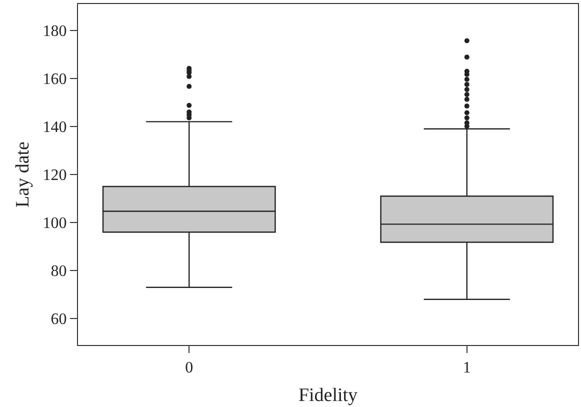 The width and height of the screenshot is (581, 407). What do you see at coordinates (189, 367) in the screenshot?
I see `x-tick-label: 0` at bounding box center [189, 367].